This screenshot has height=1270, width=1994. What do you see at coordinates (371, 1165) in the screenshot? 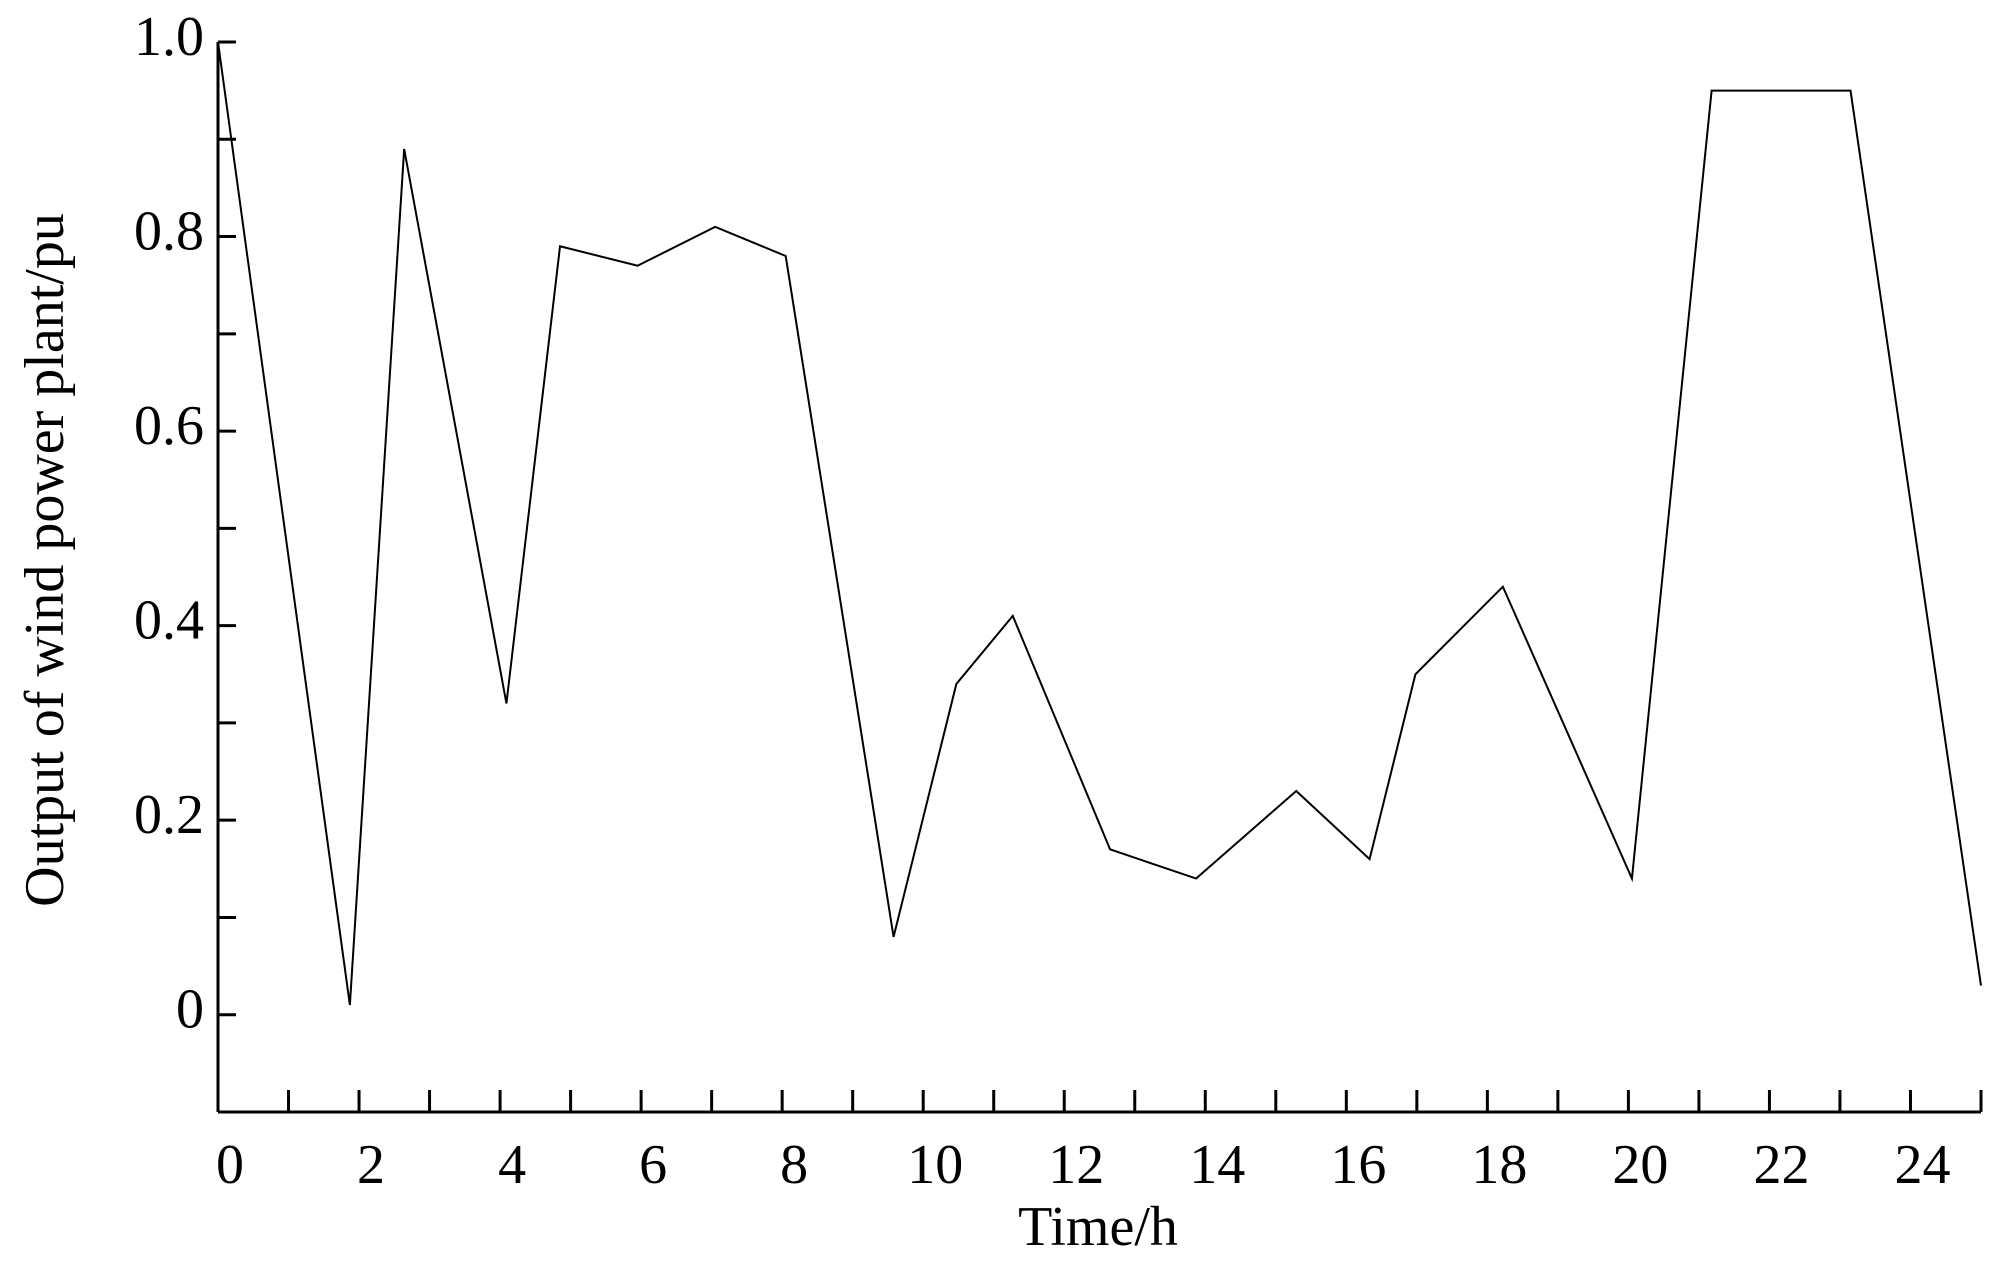
I see `x-tick-label: 2` at bounding box center [371, 1165].